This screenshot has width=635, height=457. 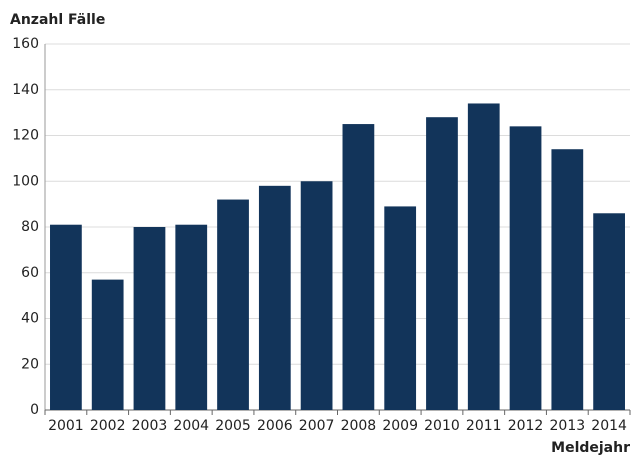 What do you see at coordinates (233, 426) in the screenshot?
I see `x-tick-label: 2005` at bounding box center [233, 426].